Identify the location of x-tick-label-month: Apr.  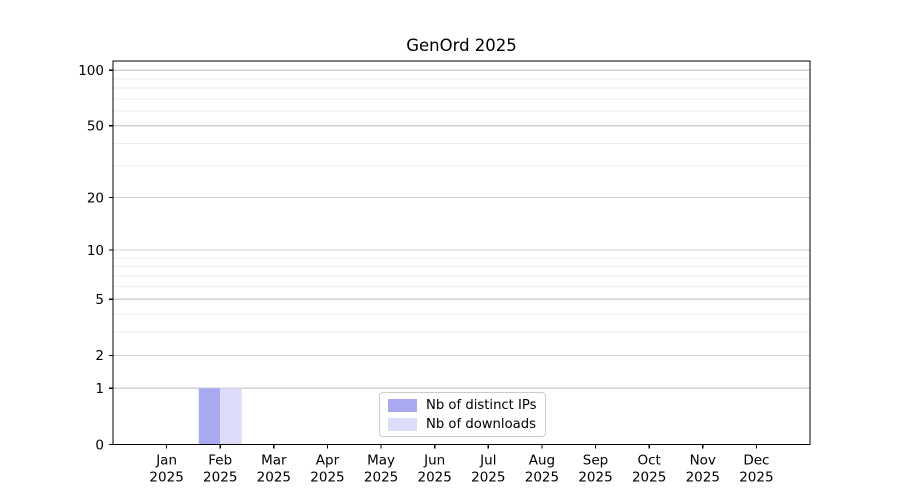
(328, 461).